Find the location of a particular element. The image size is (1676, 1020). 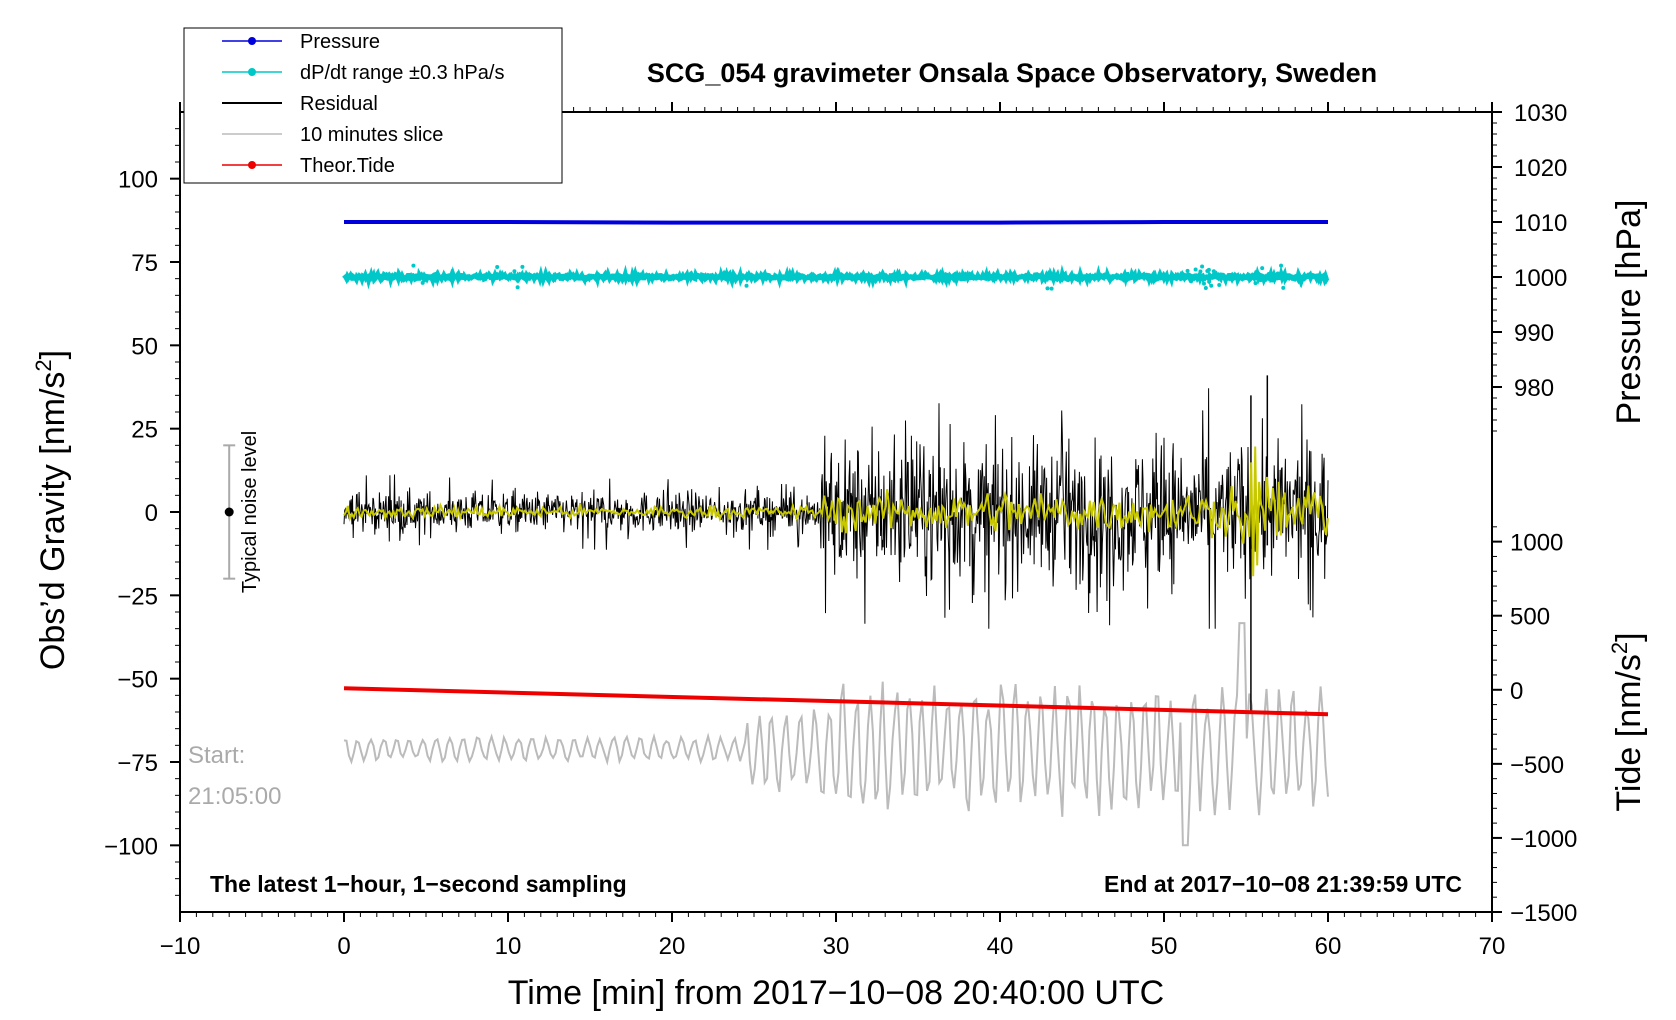

tide-axis-label-main: Tide [nm/s is located at coordinates (1629, 732).